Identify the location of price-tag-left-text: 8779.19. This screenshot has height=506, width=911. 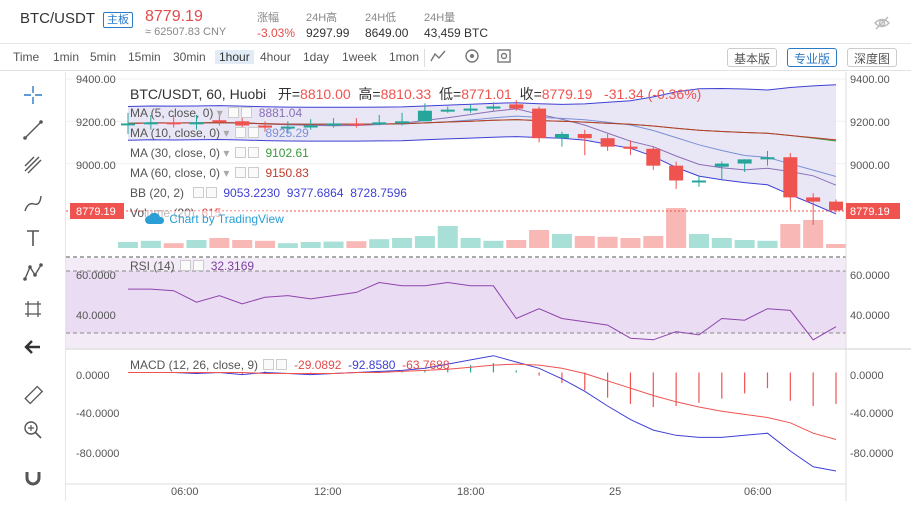
(96, 212).